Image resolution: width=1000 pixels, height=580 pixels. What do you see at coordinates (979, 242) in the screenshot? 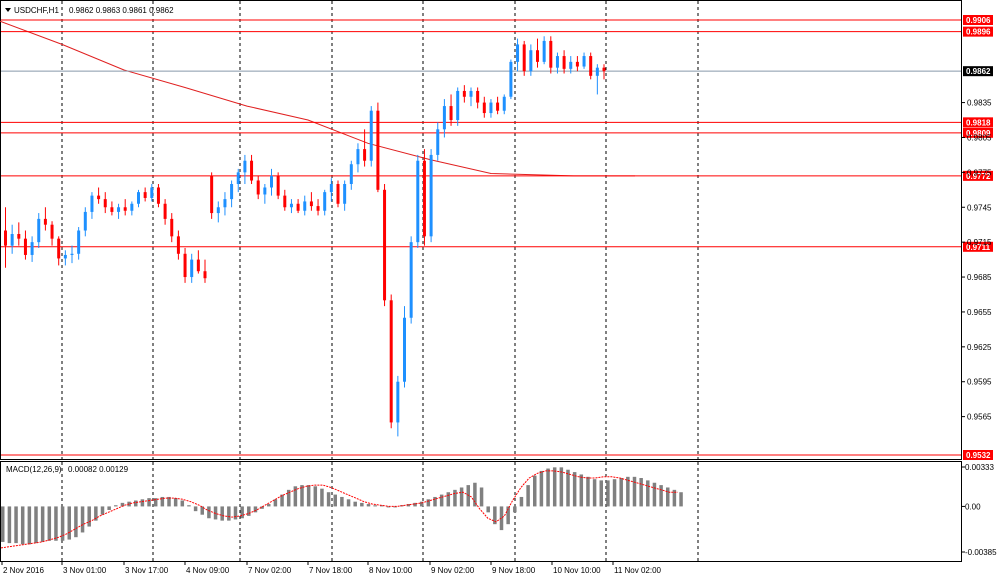
I see `price-tick-4: 0.9715` at bounding box center [979, 242].